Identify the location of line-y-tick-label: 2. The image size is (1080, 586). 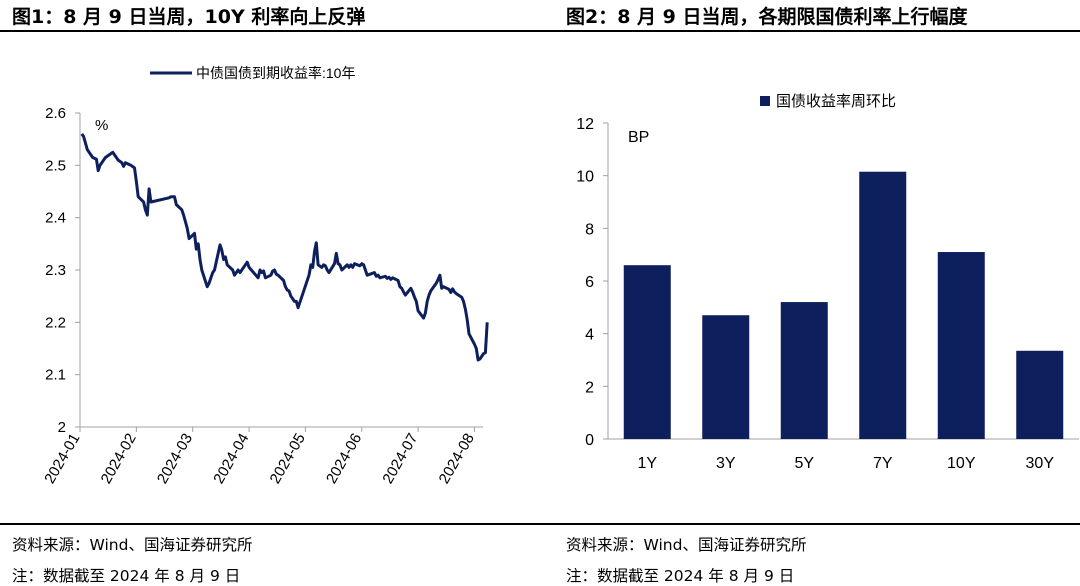
(62, 427).